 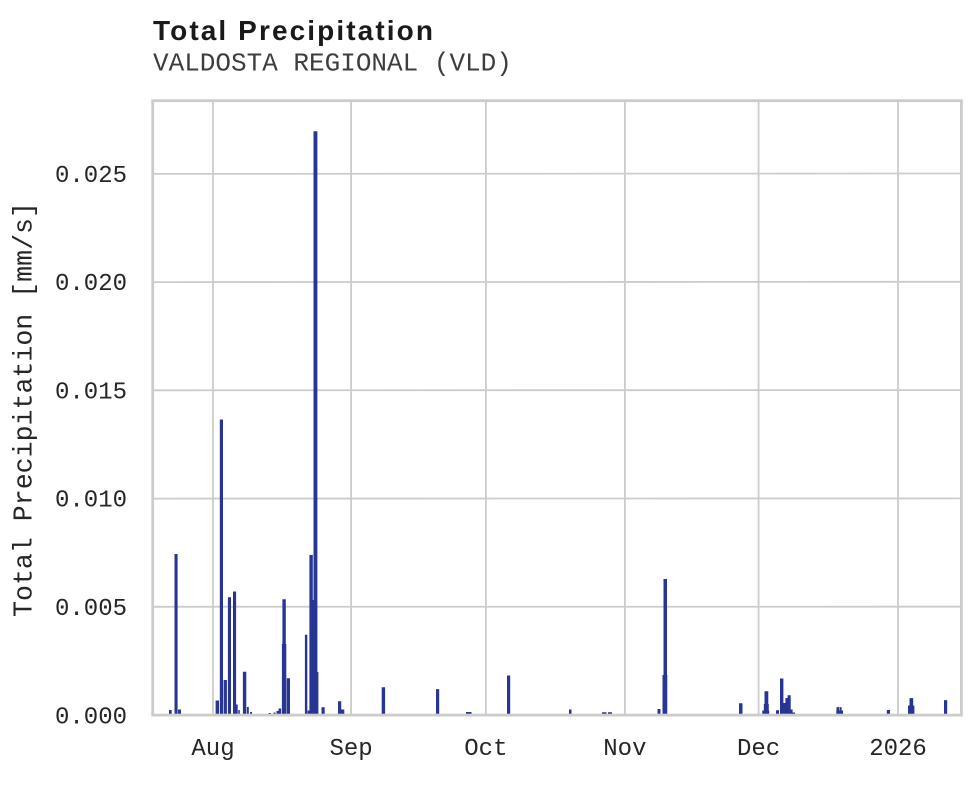 I want to click on svg-text: 0.025, so click(x=91, y=176).